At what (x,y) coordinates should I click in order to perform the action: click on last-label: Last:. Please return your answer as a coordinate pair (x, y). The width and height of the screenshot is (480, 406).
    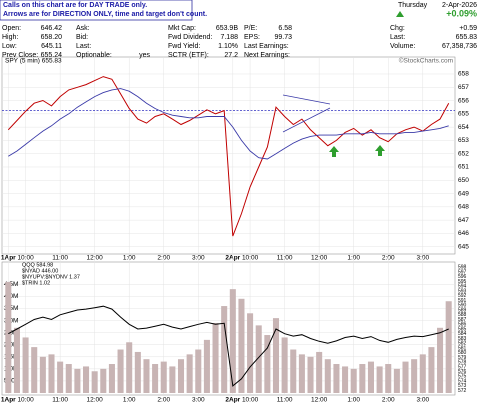
    Looking at the image, I should click on (397, 37).